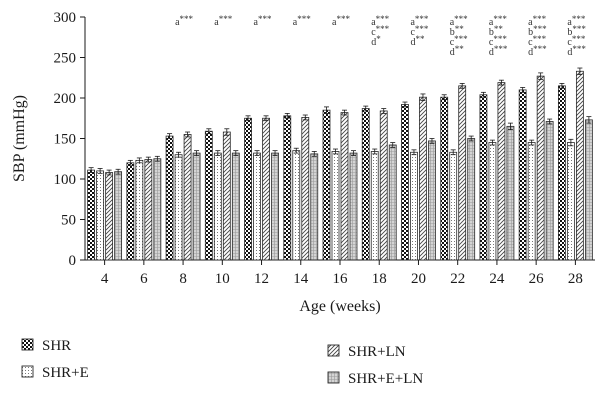 The height and width of the screenshot is (404, 607). I want to click on significance-label-week-28: a***, so click(576, 21).